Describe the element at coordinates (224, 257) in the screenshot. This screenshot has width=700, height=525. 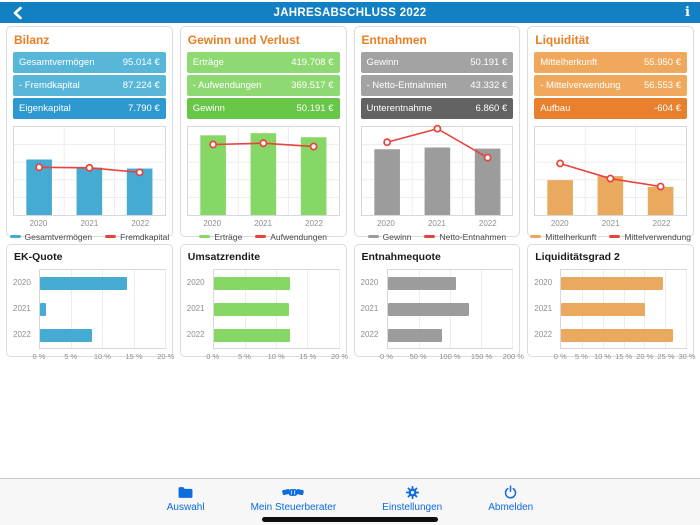
I see `ratio-chart-title: Umsatzrendite` at that location.